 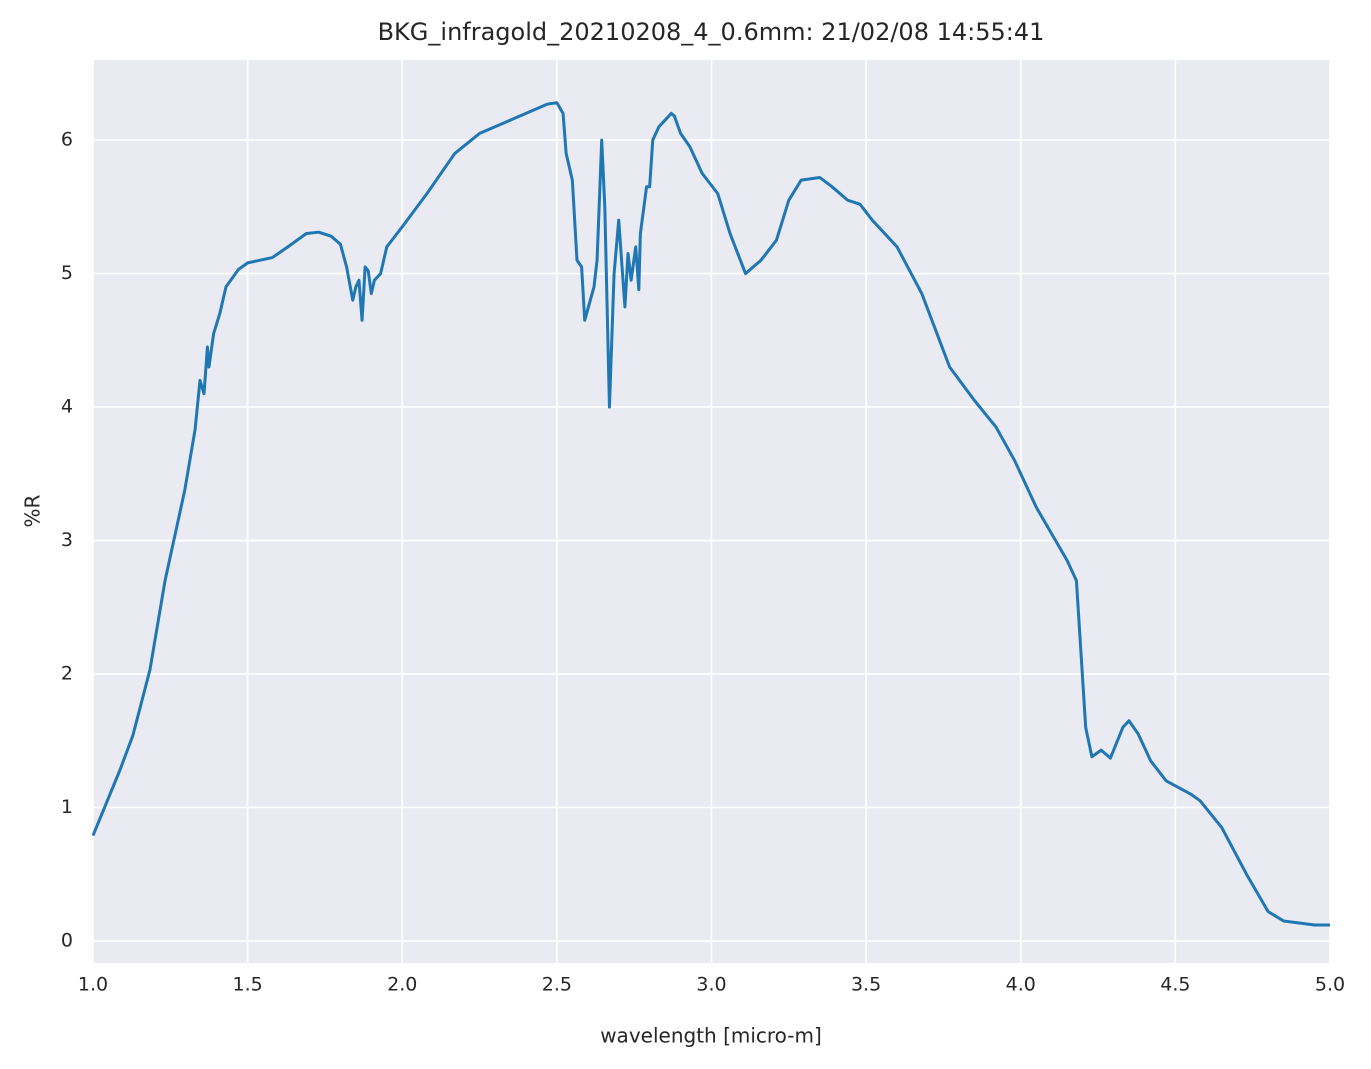 I want to click on x-tick-label: 3.0, so click(x=711, y=985).